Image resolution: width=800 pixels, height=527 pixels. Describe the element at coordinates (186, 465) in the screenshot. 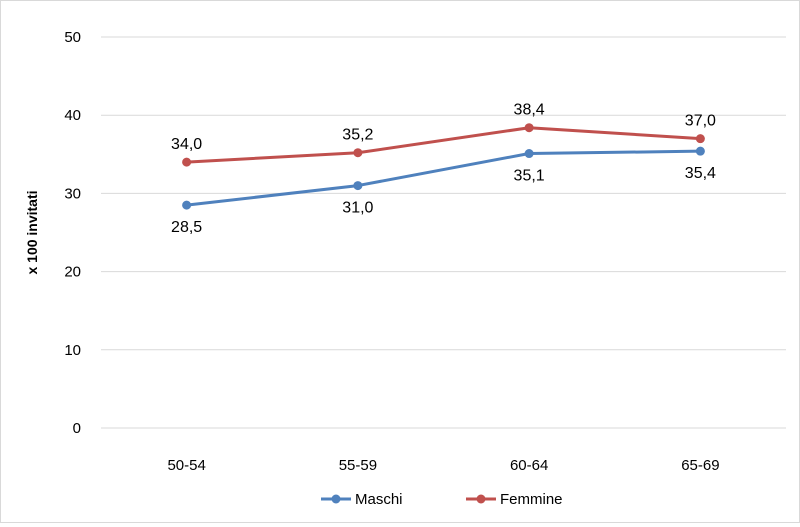

I see `x-tick-label: 50-54` at that location.